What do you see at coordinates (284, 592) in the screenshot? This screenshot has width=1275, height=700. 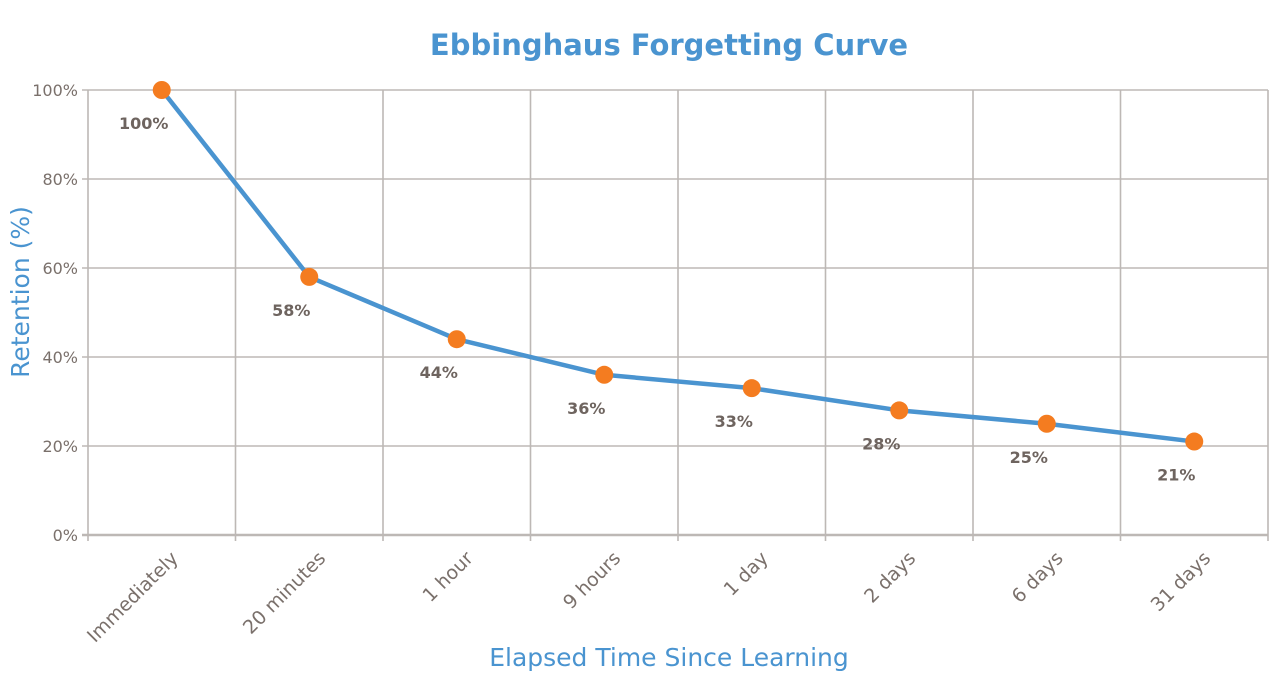 I see `x-tick-label: 20 minutes` at bounding box center [284, 592].